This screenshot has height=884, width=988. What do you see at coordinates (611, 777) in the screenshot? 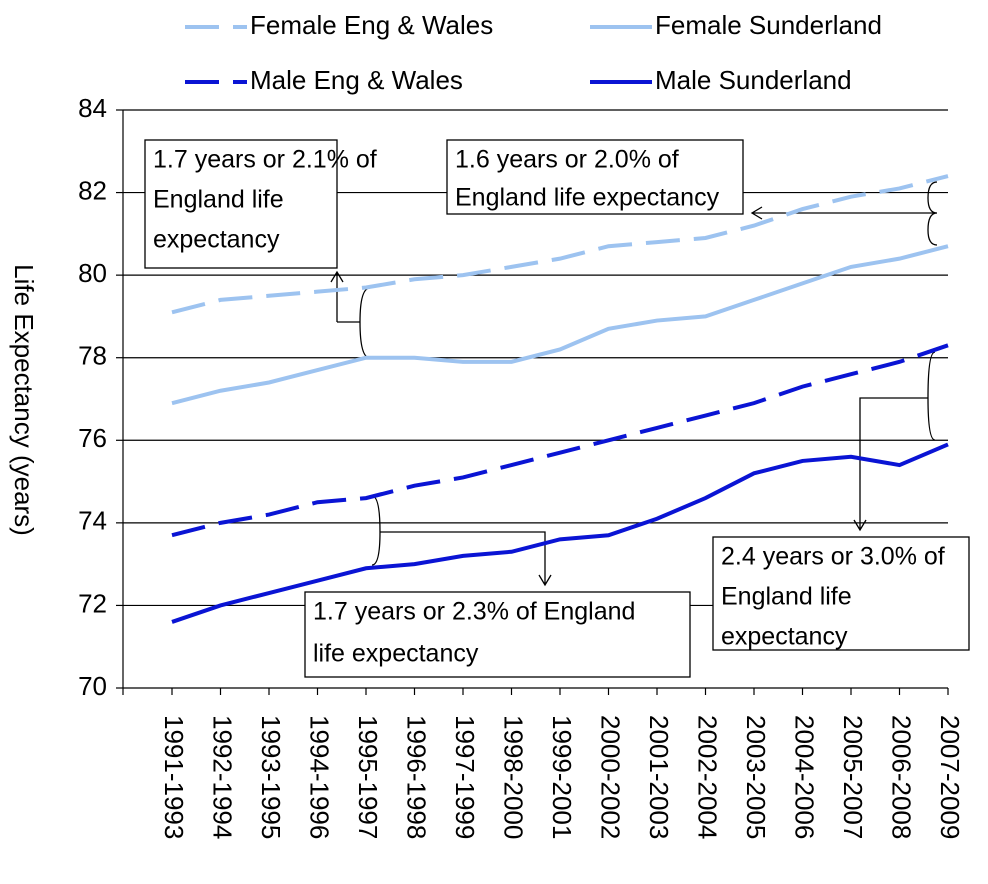
I see `x-tick-label: 2000-2002` at bounding box center [611, 777].